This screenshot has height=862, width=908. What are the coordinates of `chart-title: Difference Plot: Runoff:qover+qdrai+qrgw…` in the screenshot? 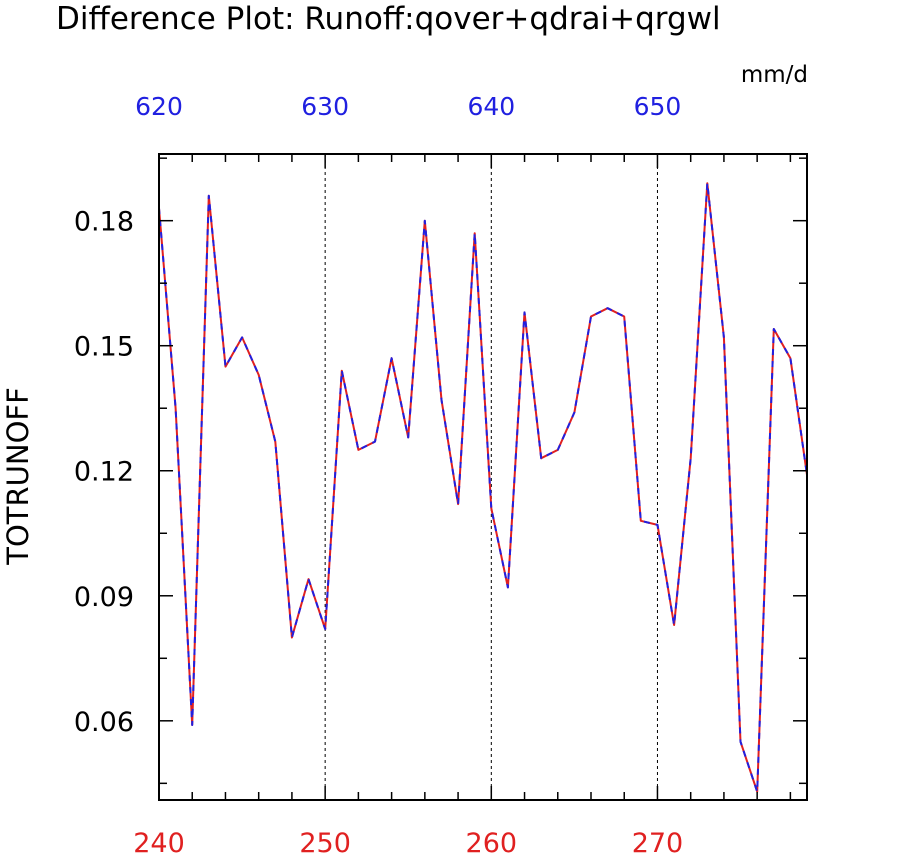 It's located at (388, 19).